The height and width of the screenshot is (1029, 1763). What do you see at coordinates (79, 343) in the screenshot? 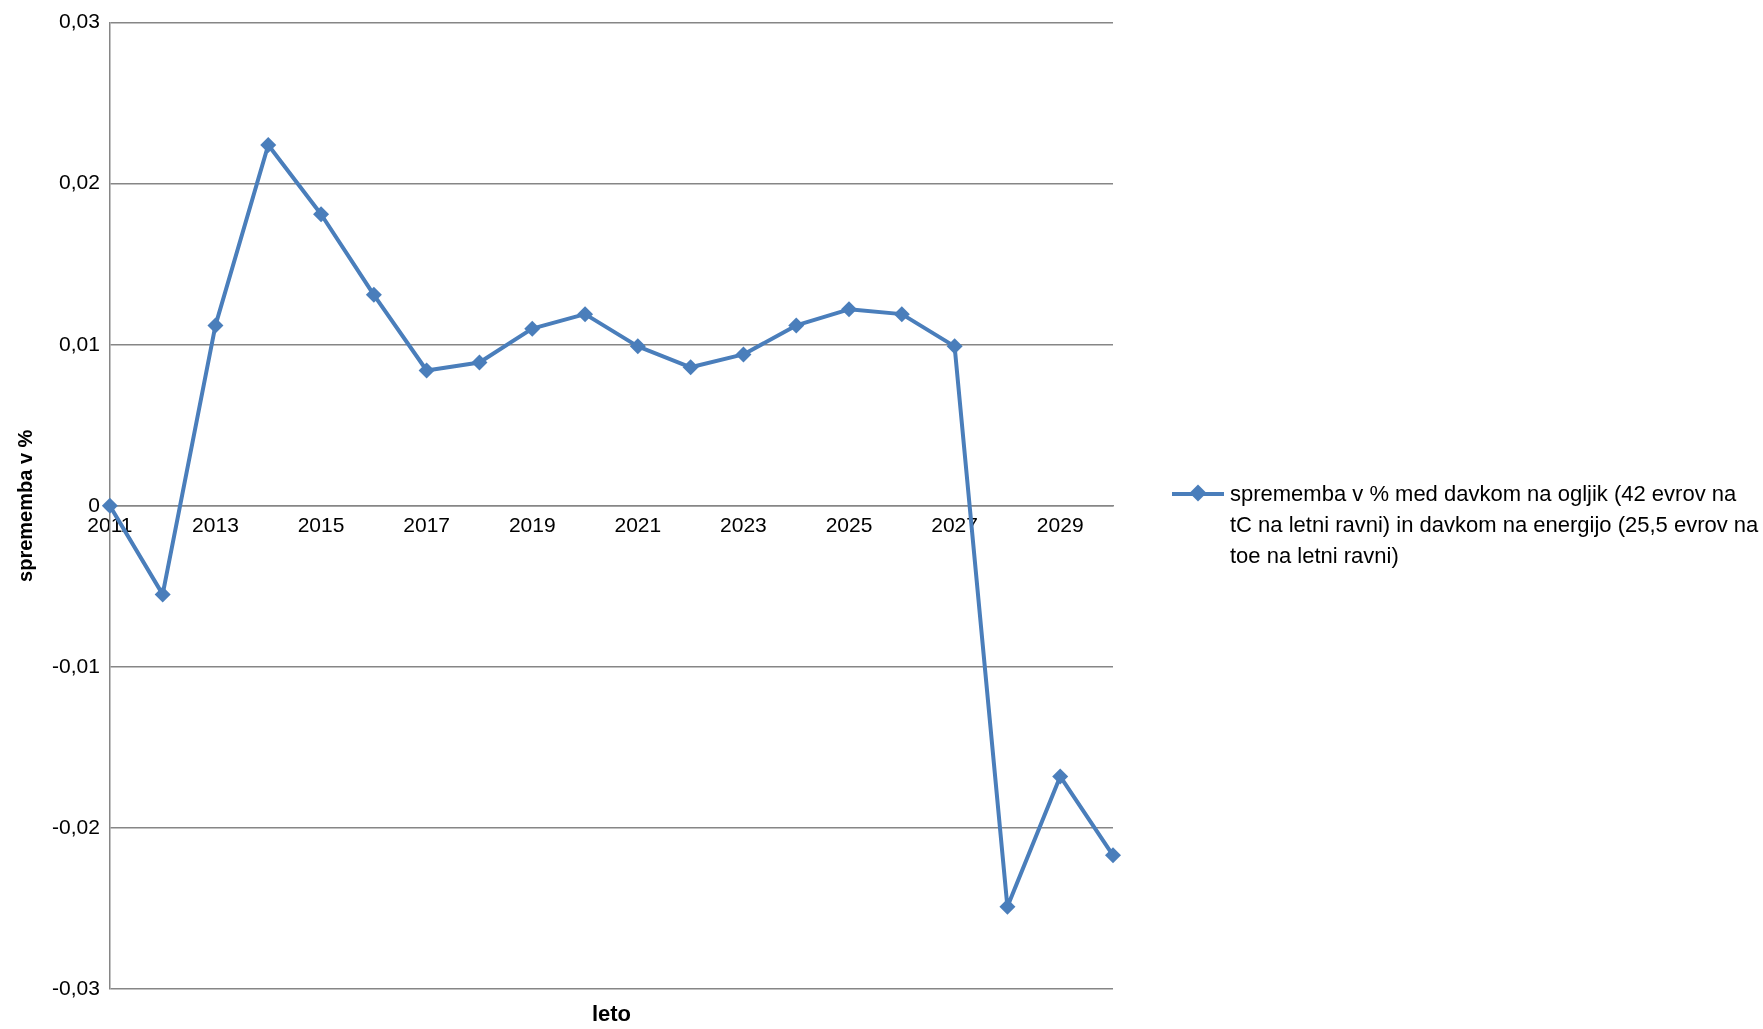
I see `y-tick-label: 0,01` at bounding box center [79, 343].